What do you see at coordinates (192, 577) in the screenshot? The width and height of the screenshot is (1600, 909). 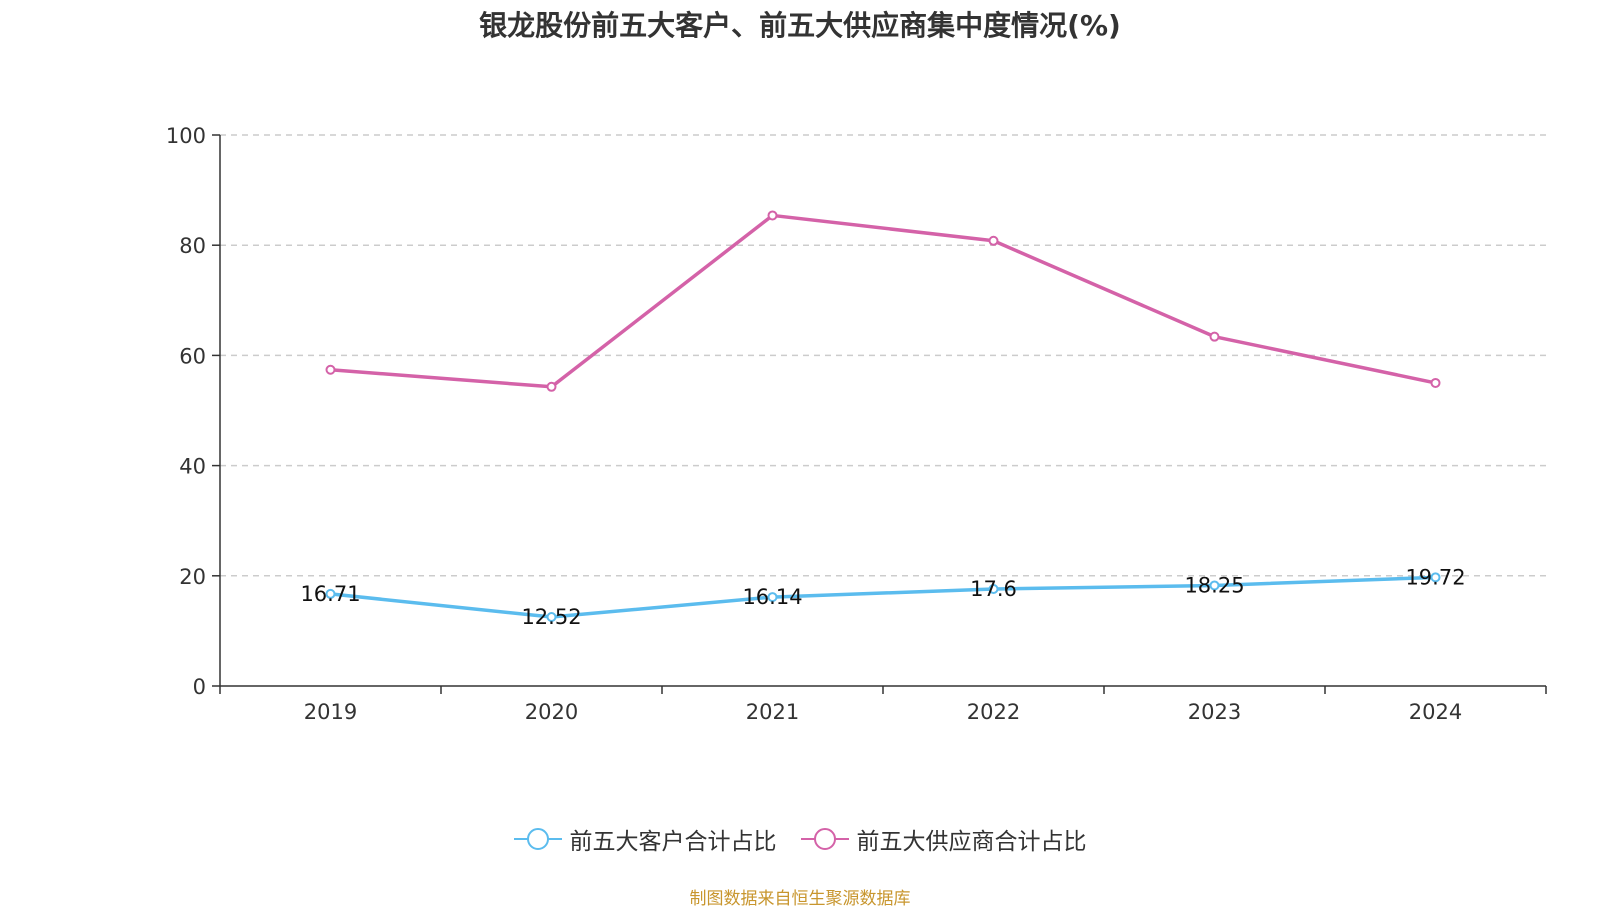 I see `y-tick-label: 20` at bounding box center [192, 577].